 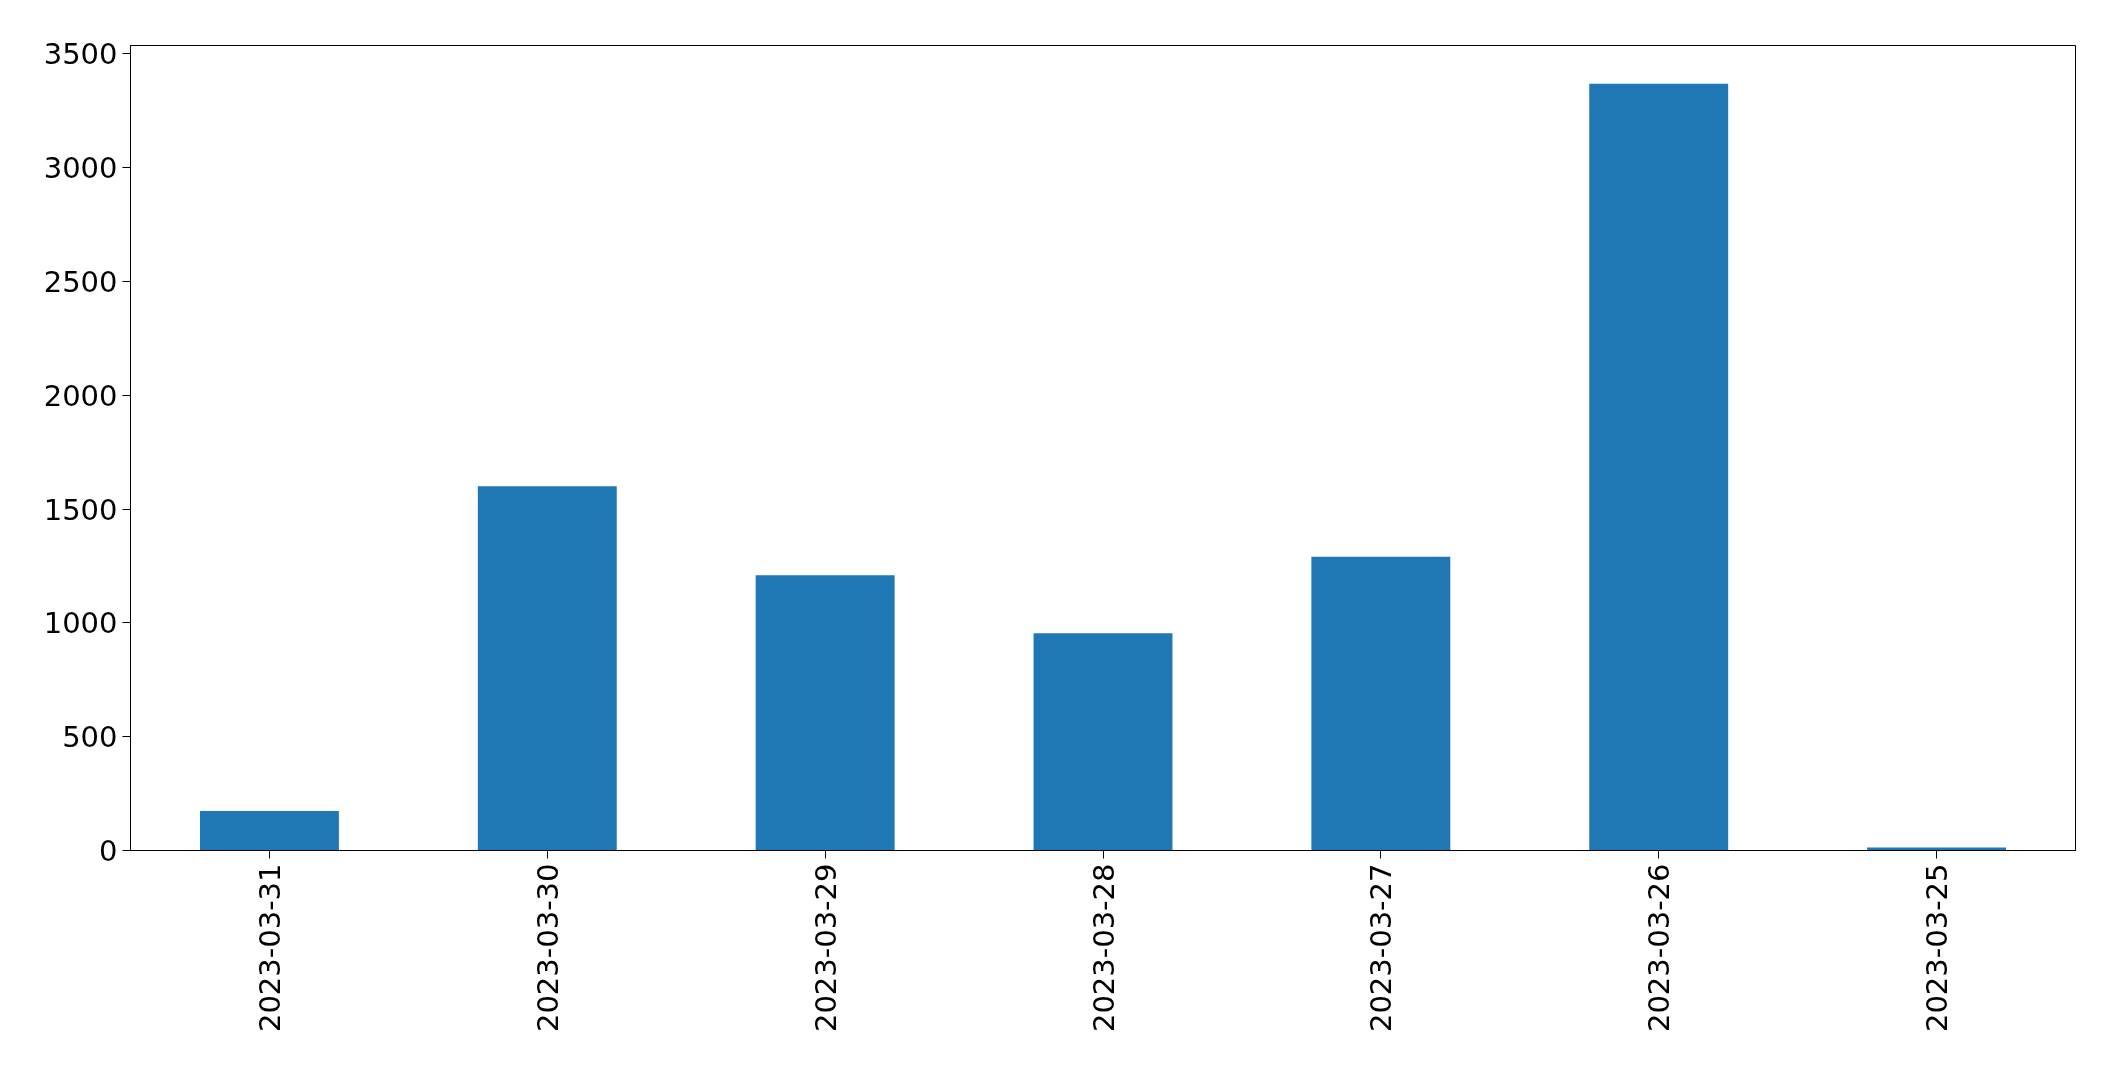 What do you see at coordinates (1659, 948) in the screenshot?
I see `x-tick-label: 2023-03-26` at bounding box center [1659, 948].